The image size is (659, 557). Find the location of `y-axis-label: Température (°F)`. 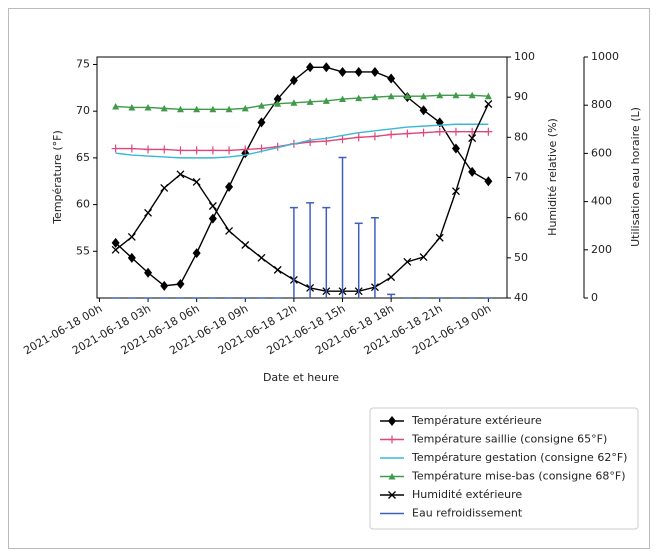

y-axis-label: Température (°F) is located at coordinates (57, 177).